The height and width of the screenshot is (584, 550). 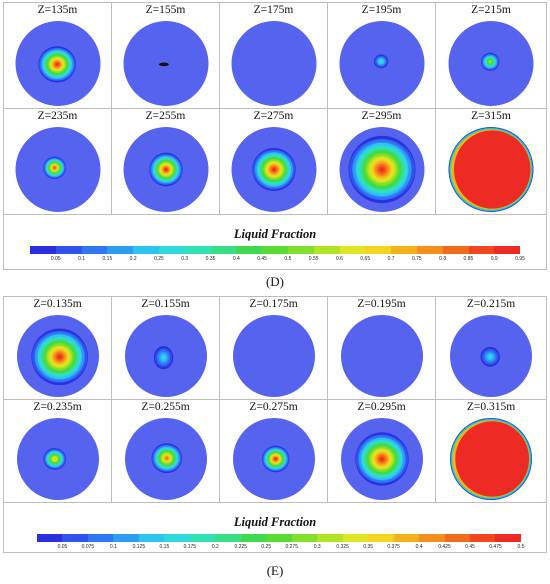 I want to click on colorbar-tick-label: 0.175, so click(x=190, y=547).